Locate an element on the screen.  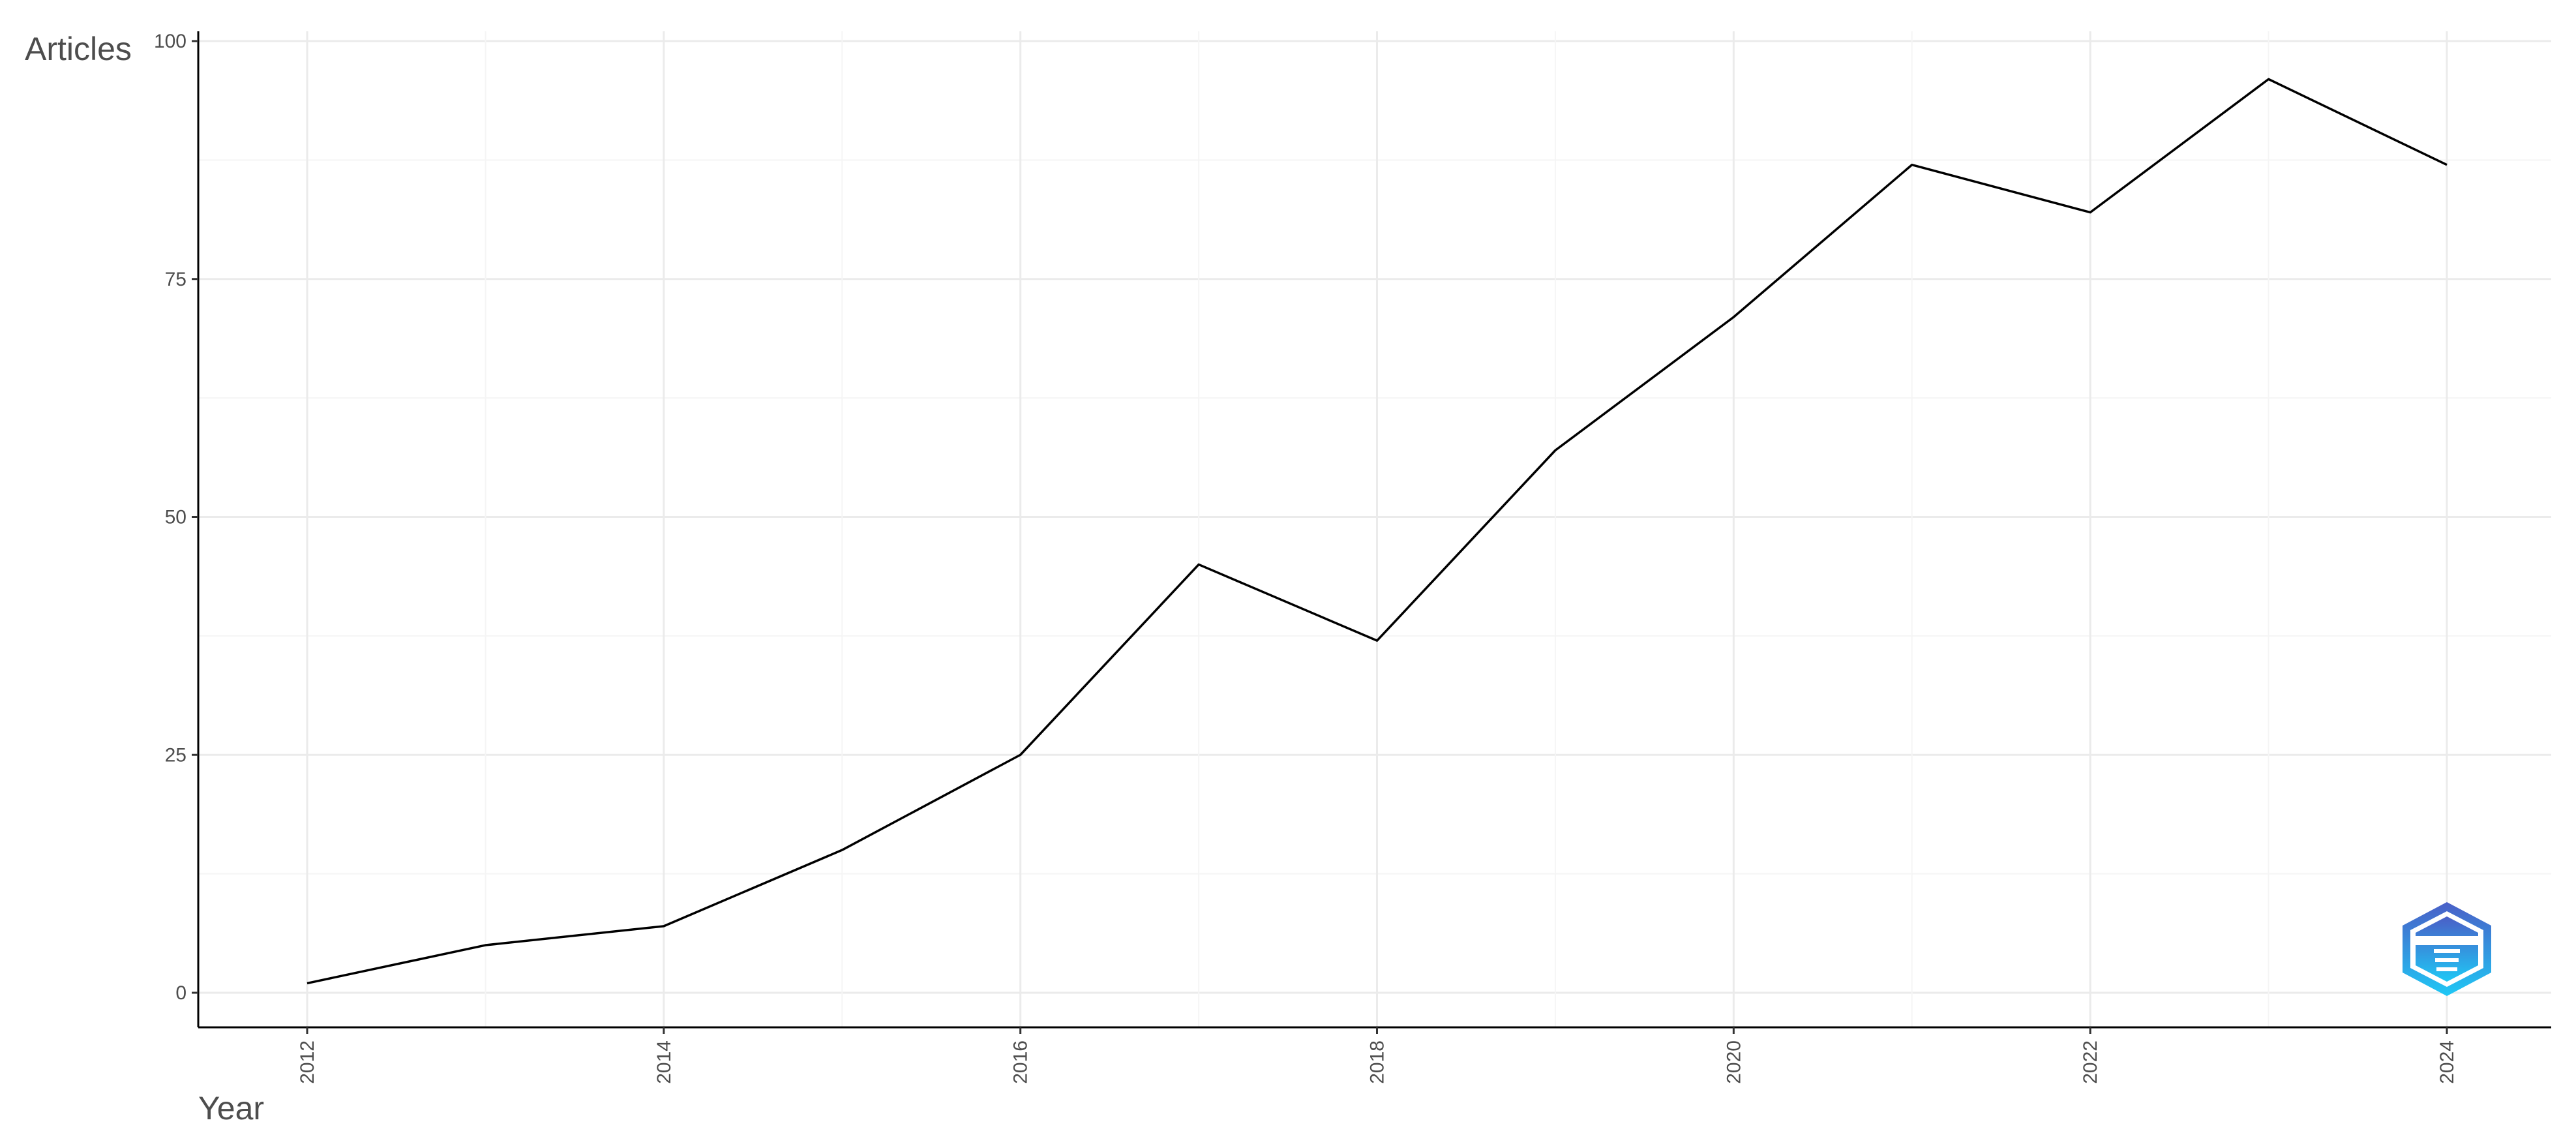
y-tick-label: 0 is located at coordinates (181, 993).